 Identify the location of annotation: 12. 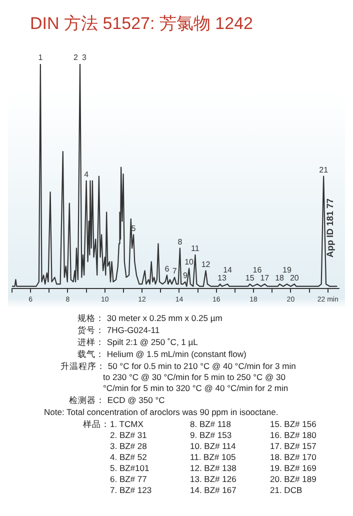
(206, 264).